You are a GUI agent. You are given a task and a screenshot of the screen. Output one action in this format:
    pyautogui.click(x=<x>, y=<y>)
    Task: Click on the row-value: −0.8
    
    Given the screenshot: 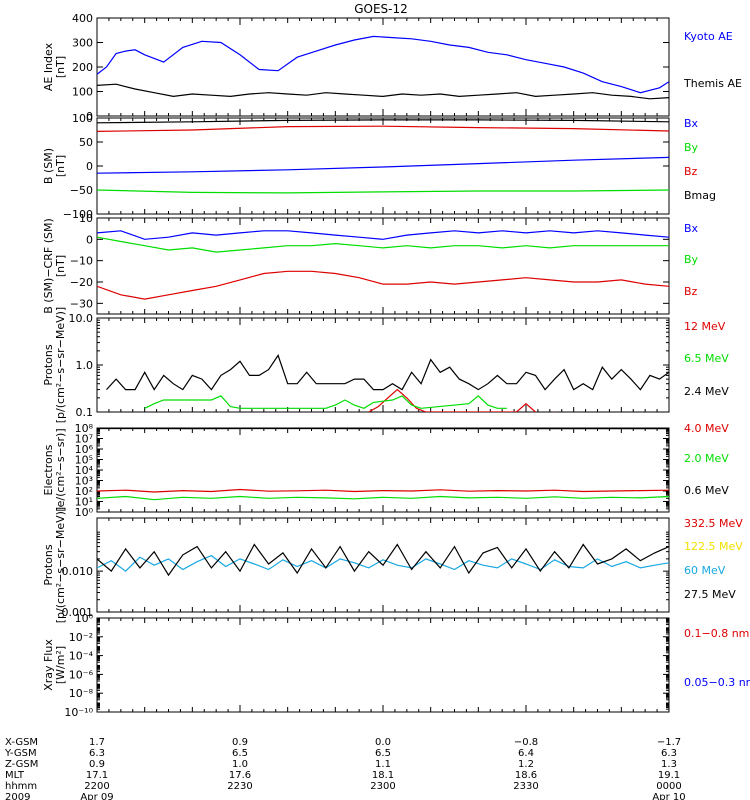 What is the action you would take?
    pyautogui.click(x=526, y=742)
    